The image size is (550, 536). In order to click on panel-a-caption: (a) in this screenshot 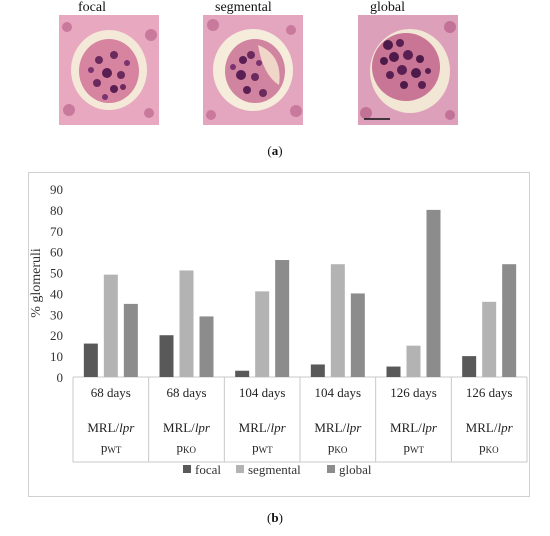, I will do `click(275, 151)`.